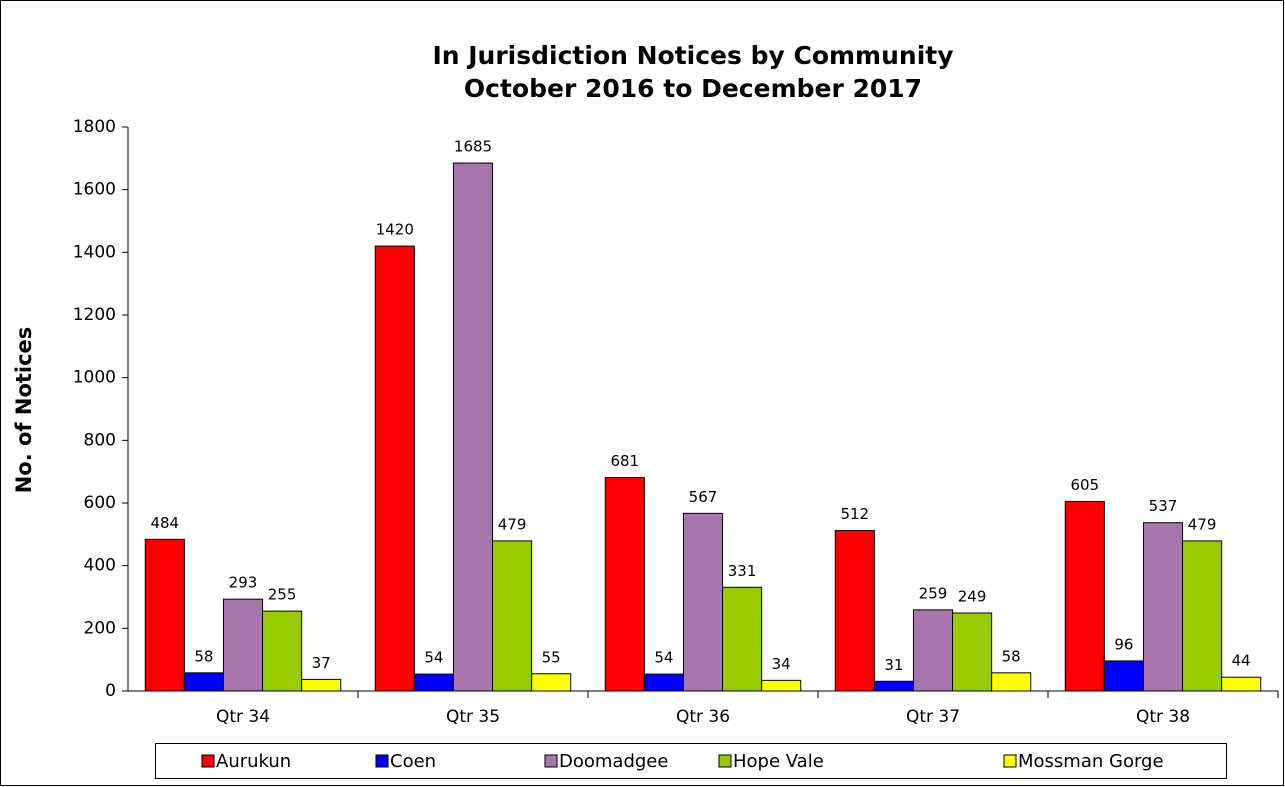 The width and height of the screenshot is (1285, 787). Describe the element at coordinates (692, 55) in the screenshot. I see `chart-title: In Jurisdiction Notices by Community` at that location.